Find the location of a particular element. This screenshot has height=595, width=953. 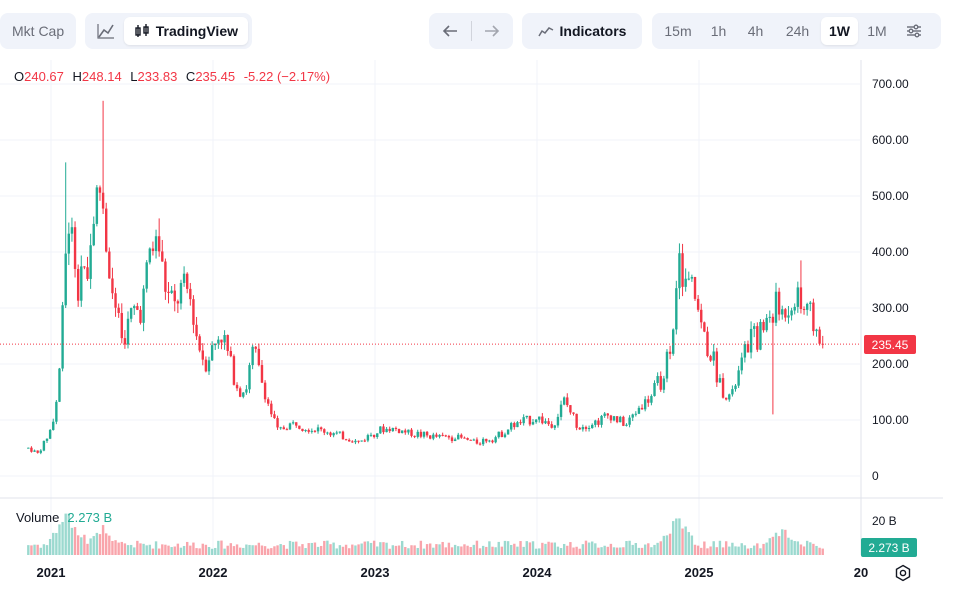

tradingview-label: TradingView is located at coordinates (196, 31).